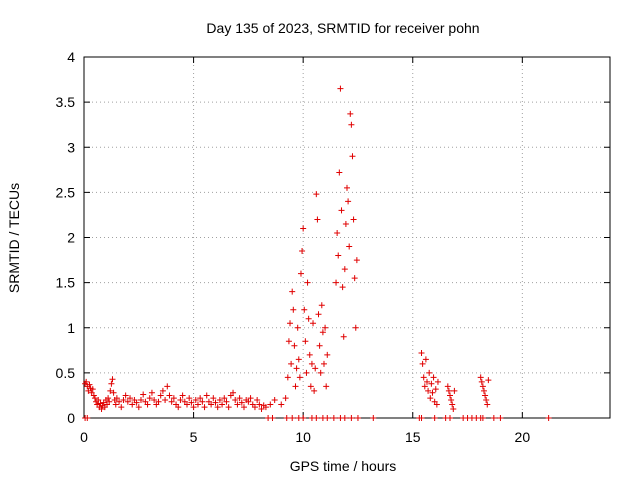 The height and width of the screenshot is (480, 640). What do you see at coordinates (523, 437) in the screenshot?
I see `x-tick-label: 20` at bounding box center [523, 437].